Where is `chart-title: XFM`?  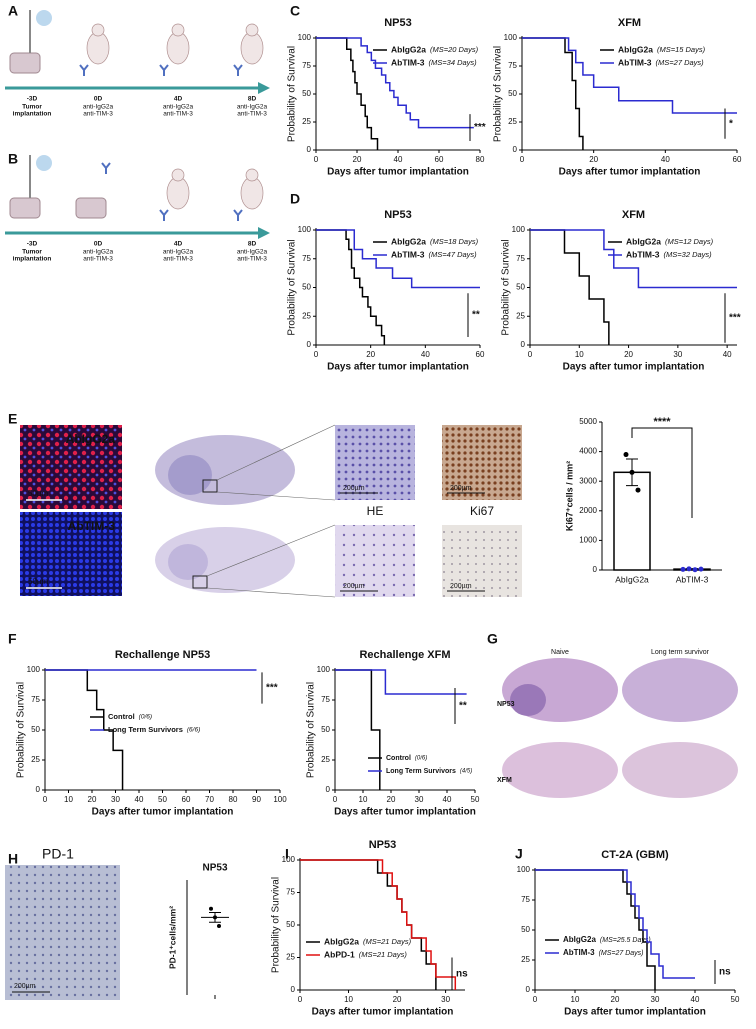 chart-title: XFM is located at coordinates (629, 23).